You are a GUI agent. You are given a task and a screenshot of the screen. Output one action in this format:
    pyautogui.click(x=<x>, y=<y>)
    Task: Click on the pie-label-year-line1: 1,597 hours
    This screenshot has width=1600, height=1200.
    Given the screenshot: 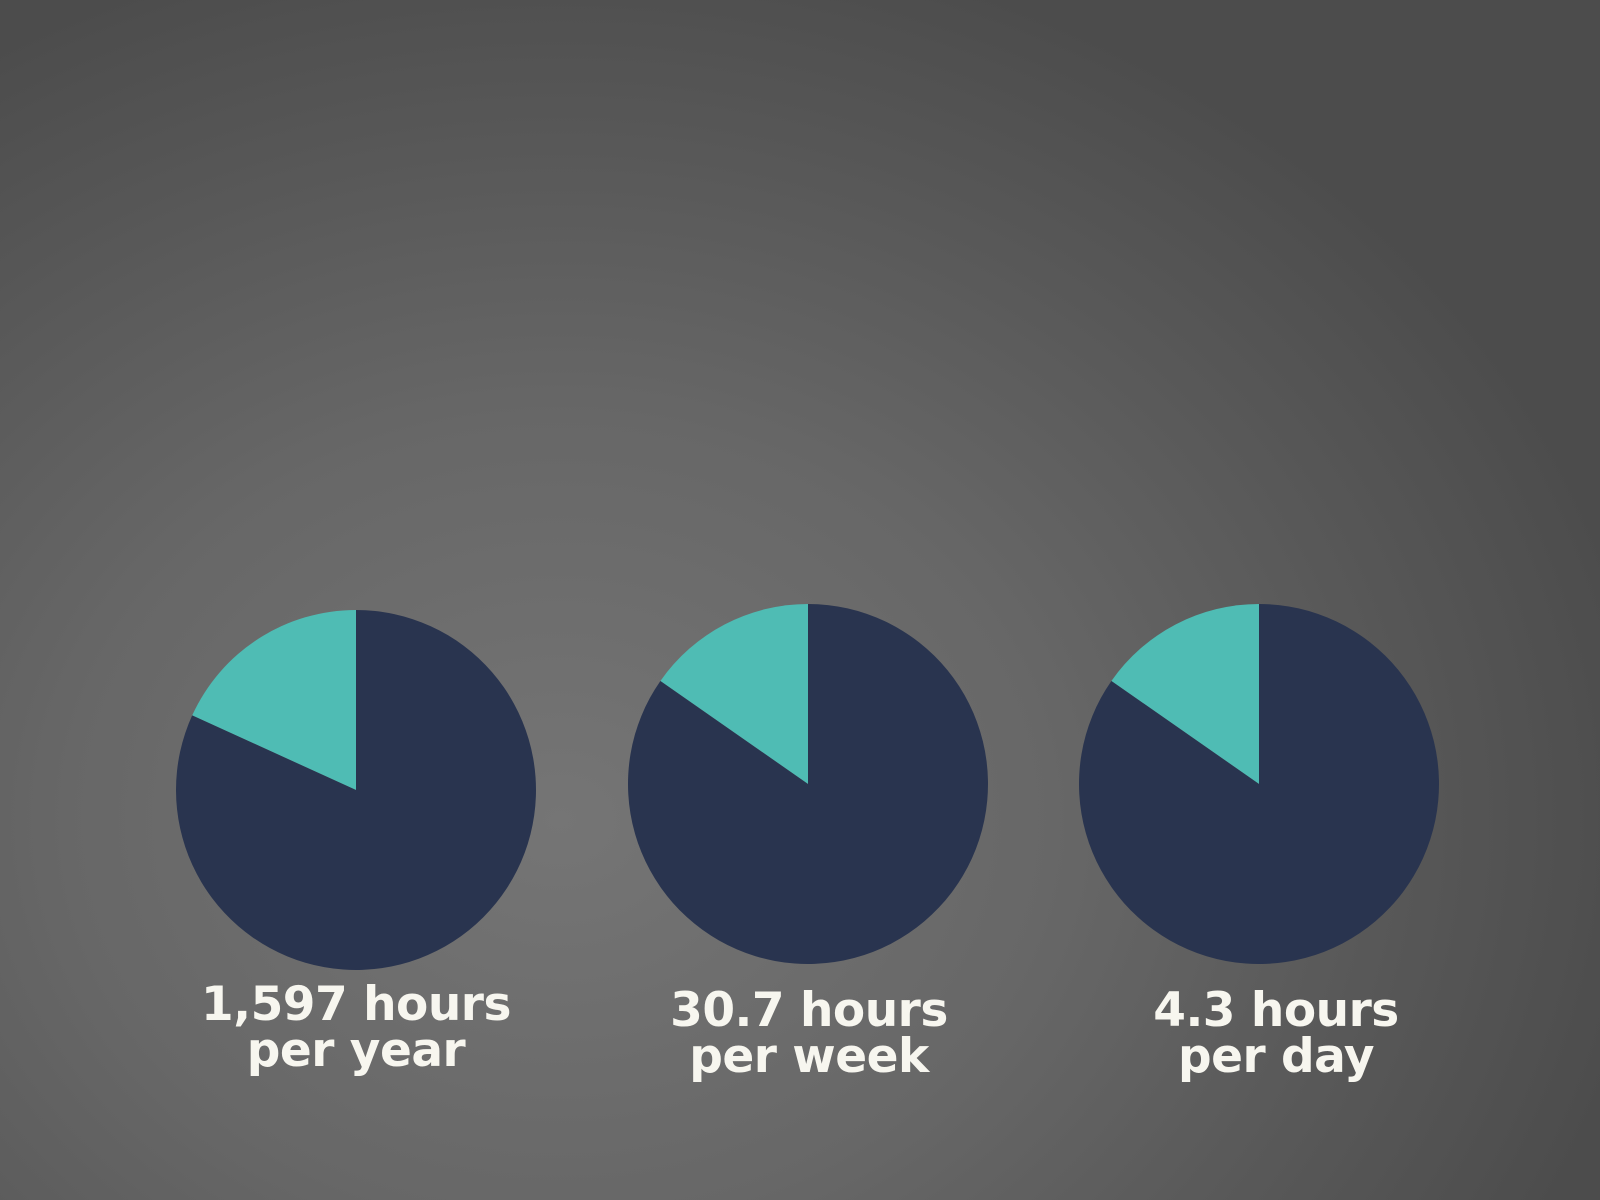 What is the action you would take?
    pyautogui.click(x=356, y=1004)
    